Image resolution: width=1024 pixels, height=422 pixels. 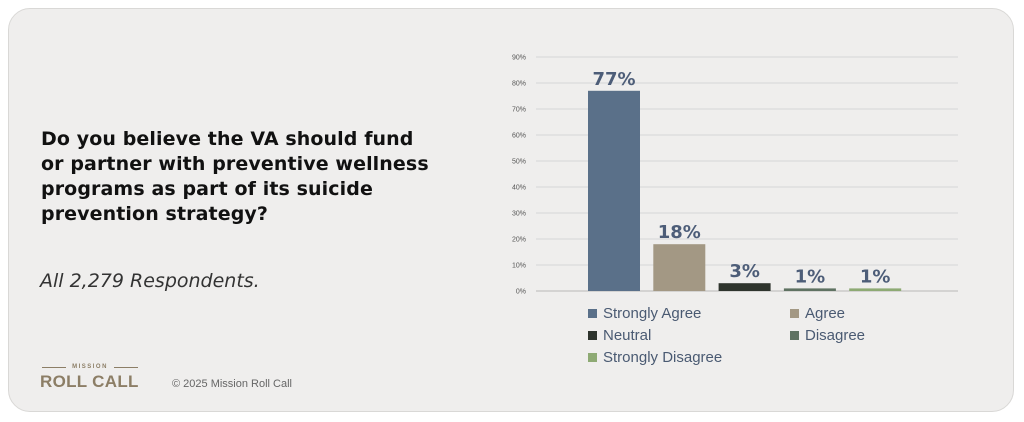 I want to click on y-tick-label: 80%, so click(x=519, y=84).